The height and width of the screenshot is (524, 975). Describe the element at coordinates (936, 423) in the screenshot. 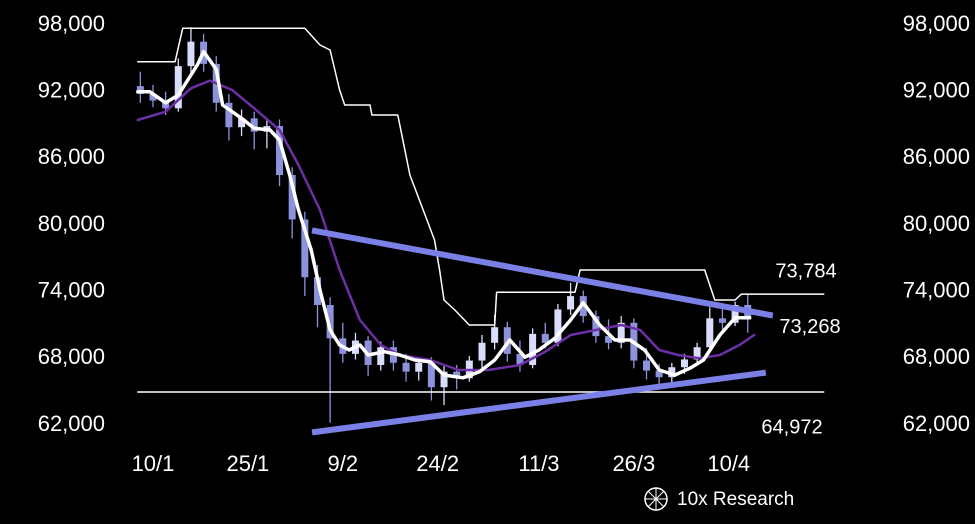

I see `y2-tick-label: 62,000` at that location.